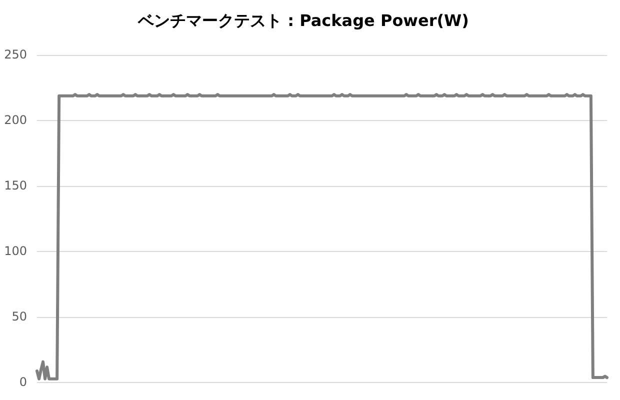 The height and width of the screenshot is (400, 620). Describe the element at coordinates (15, 251) in the screenshot. I see `y-tick-label: 100` at that location.